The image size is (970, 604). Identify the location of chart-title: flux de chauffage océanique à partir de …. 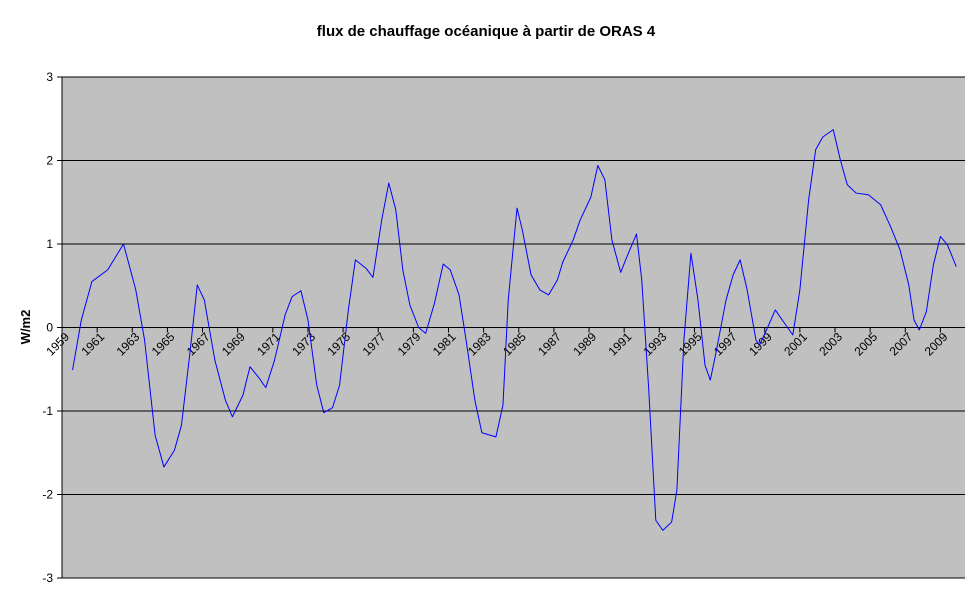
(486, 31).